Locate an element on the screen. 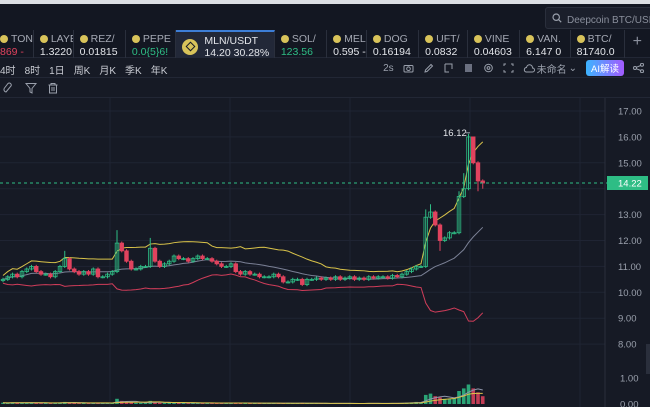  ticker-tab: SOL/123.56 is located at coordinates (301, 44).